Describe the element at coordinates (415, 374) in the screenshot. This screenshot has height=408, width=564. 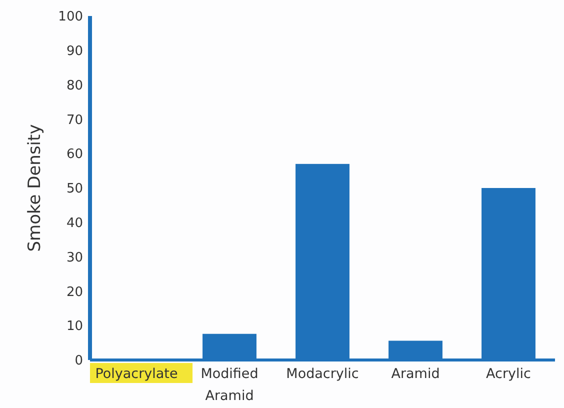
I see `x-tick-label: Aramid` at that location.